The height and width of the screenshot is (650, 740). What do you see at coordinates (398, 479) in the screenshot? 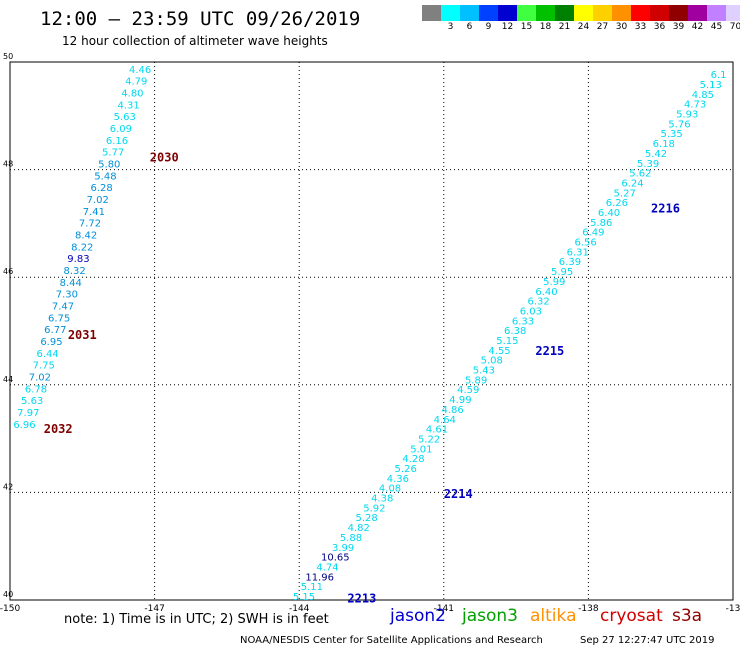
I see `wave-height-value: 4.36` at bounding box center [398, 479].